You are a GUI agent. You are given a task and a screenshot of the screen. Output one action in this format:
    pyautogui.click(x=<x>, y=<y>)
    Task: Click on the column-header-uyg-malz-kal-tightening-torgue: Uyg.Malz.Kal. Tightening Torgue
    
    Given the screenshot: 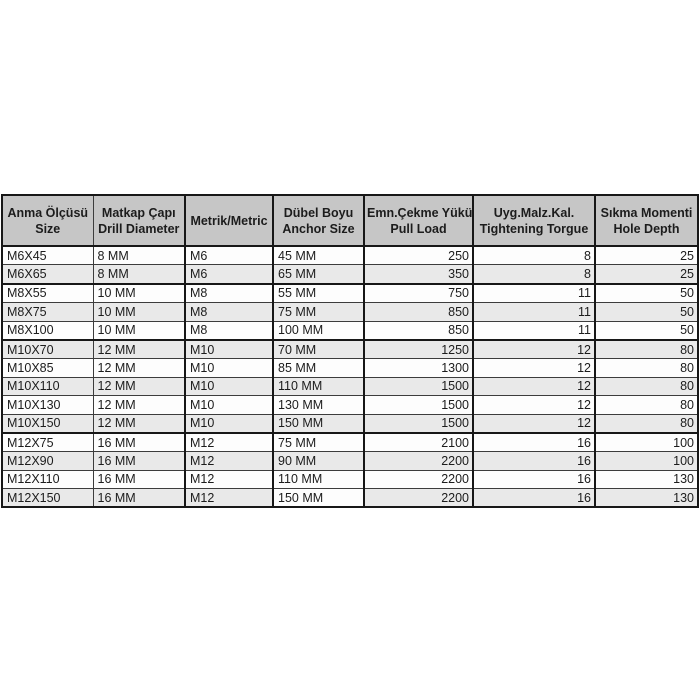 What is the action you would take?
    pyautogui.click(x=534, y=220)
    